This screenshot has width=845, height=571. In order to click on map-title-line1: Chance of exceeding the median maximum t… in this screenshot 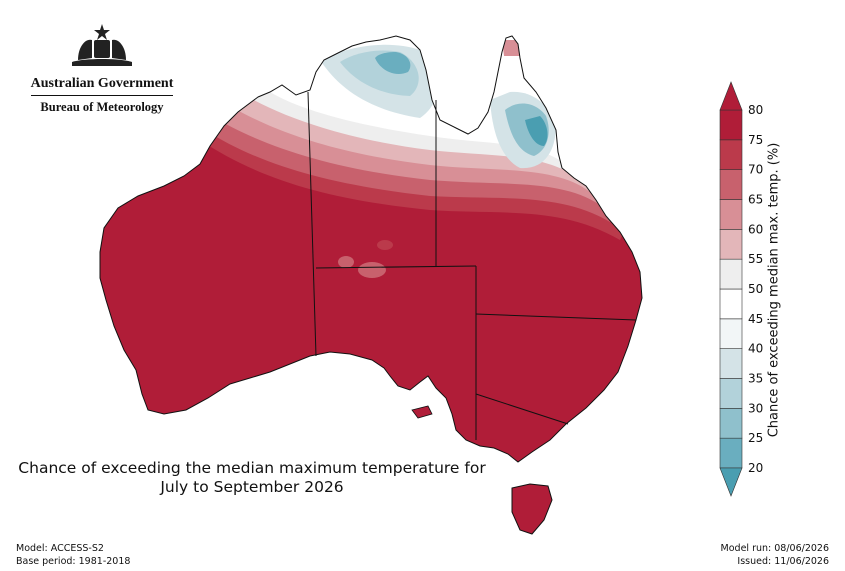, I will do `click(252, 468)`.